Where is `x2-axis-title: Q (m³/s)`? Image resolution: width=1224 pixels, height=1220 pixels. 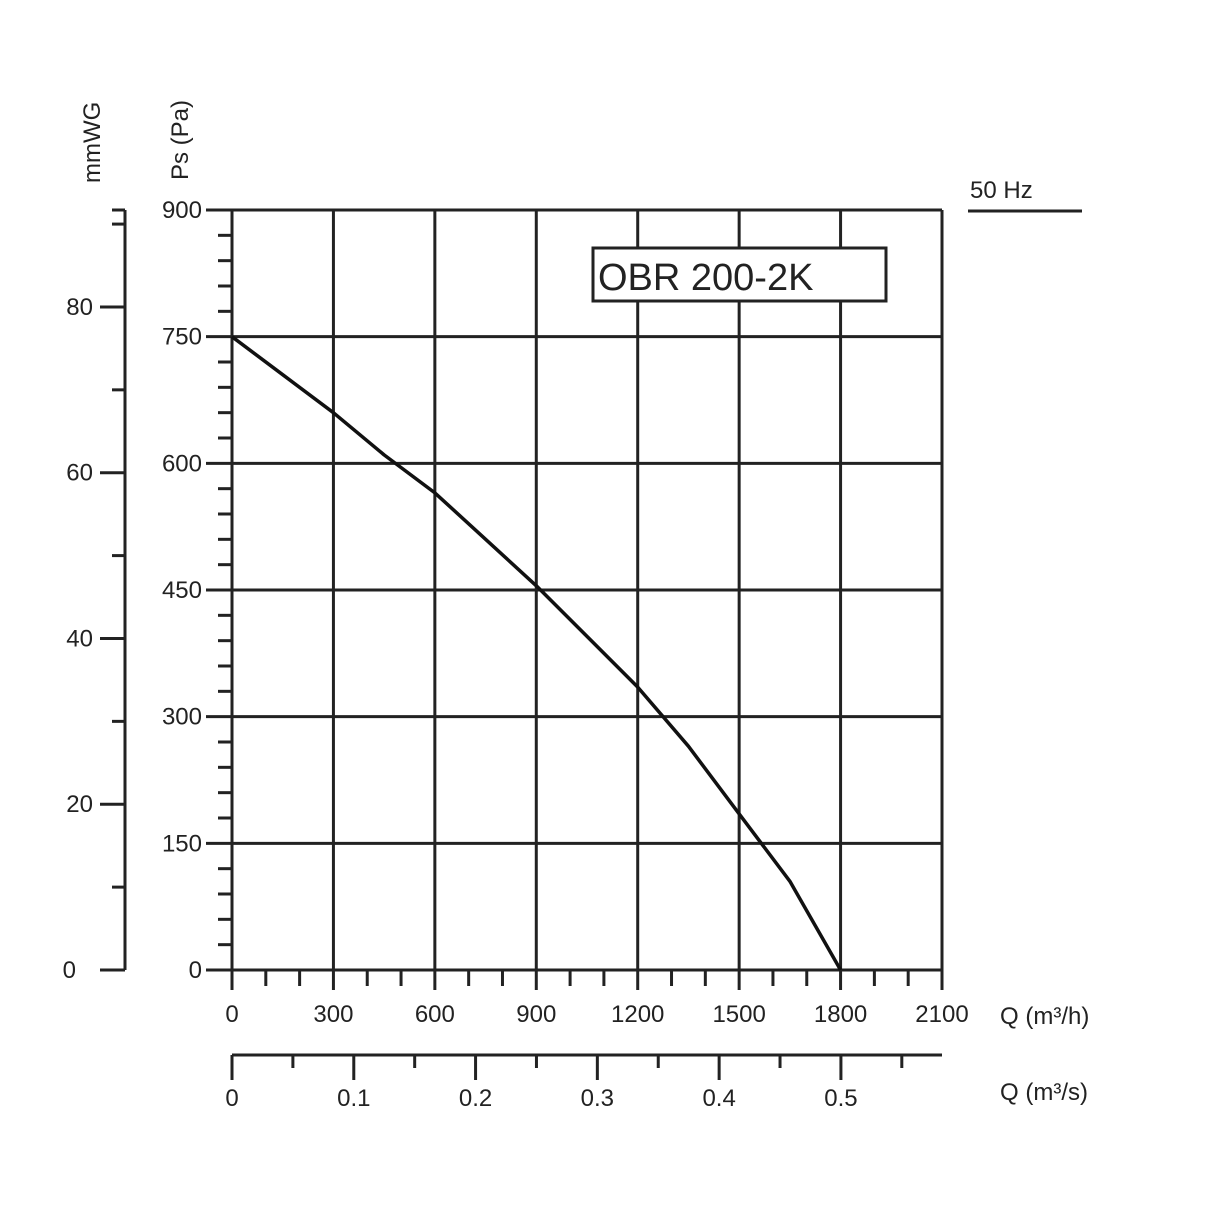
x2-axis-title: Q (m³/s) is located at coordinates (1044, 1092).